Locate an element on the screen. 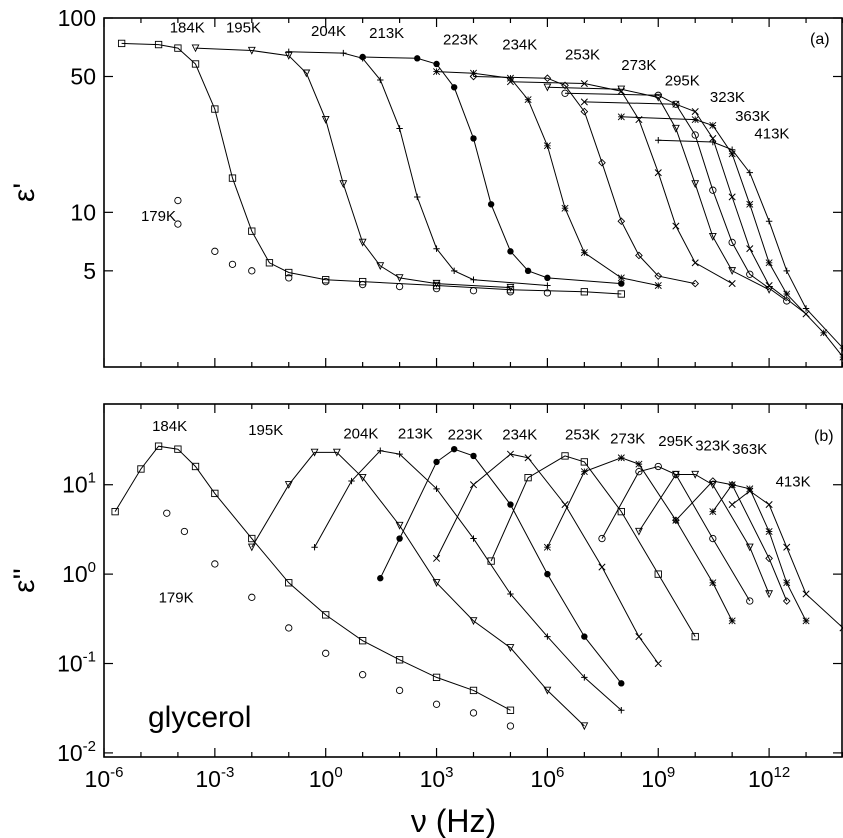 Image resolution: width=843 pixels, height=838 pixels. fit-line-273K is located at coordinates (676, 533).